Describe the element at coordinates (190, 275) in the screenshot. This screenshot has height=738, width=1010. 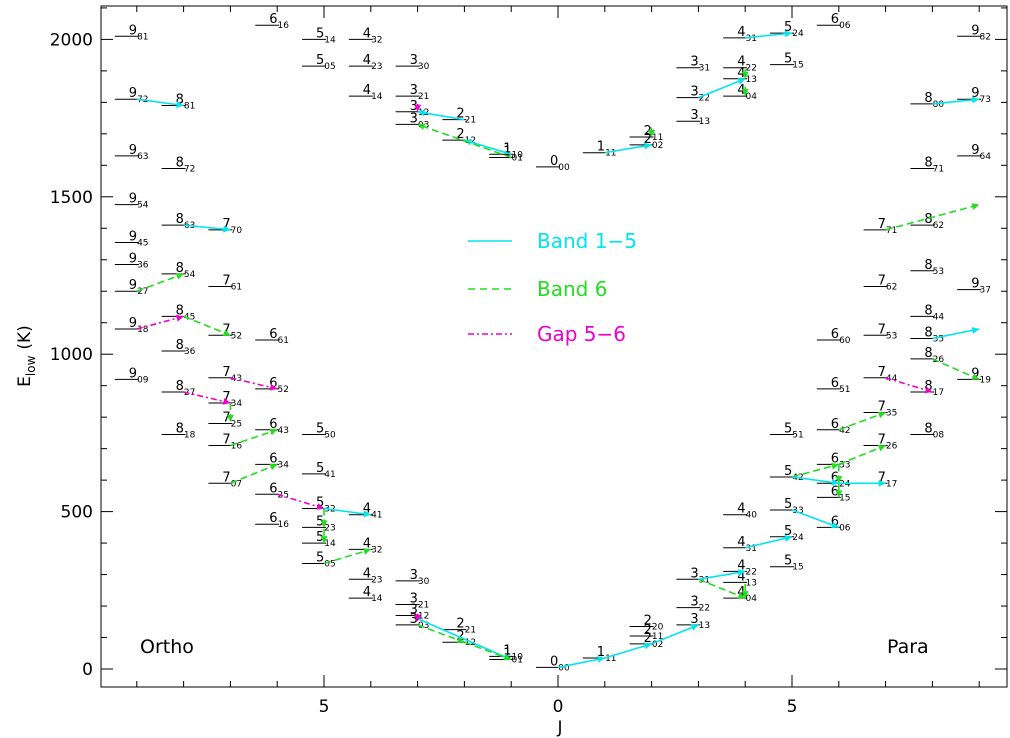
I see `level-kakc: 54` at that location.